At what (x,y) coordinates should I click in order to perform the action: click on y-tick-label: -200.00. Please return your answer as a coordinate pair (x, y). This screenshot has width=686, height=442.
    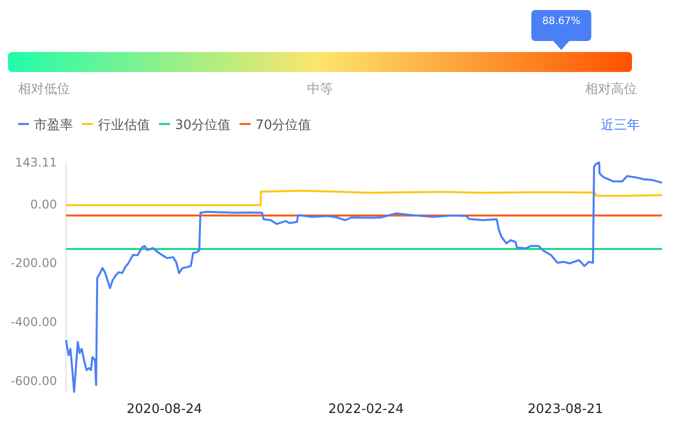
    Looking at the image, I should click on (33, 263).